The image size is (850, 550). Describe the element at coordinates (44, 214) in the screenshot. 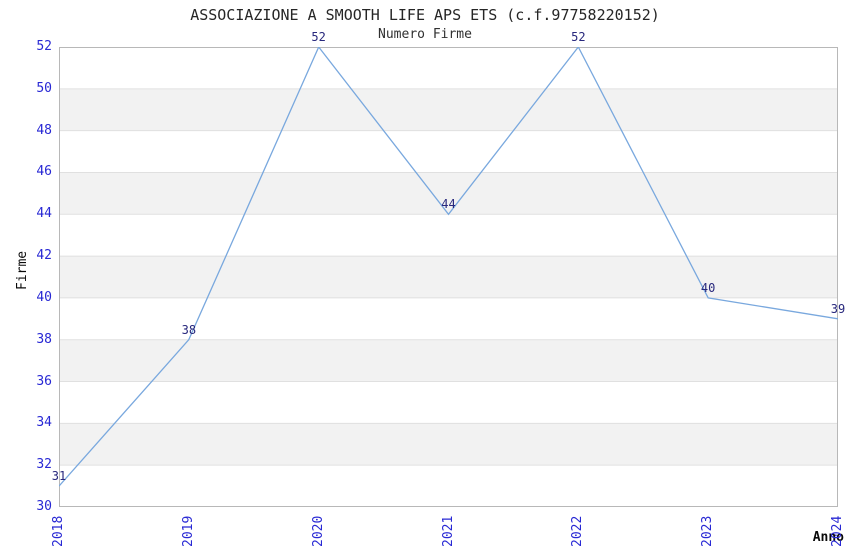

I see `y-tick-label: 44` at that location.